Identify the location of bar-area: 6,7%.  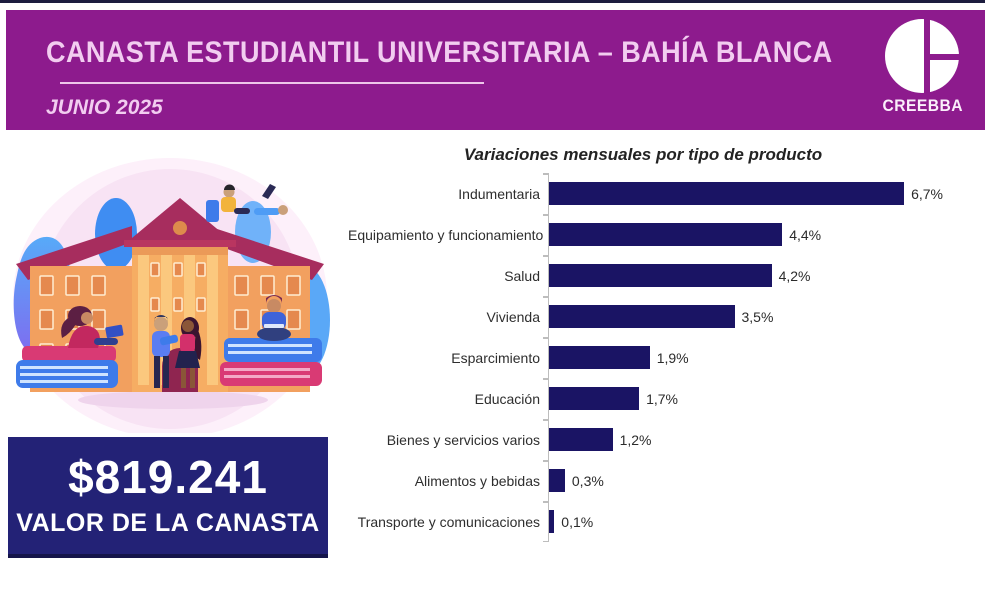
(765, 193).